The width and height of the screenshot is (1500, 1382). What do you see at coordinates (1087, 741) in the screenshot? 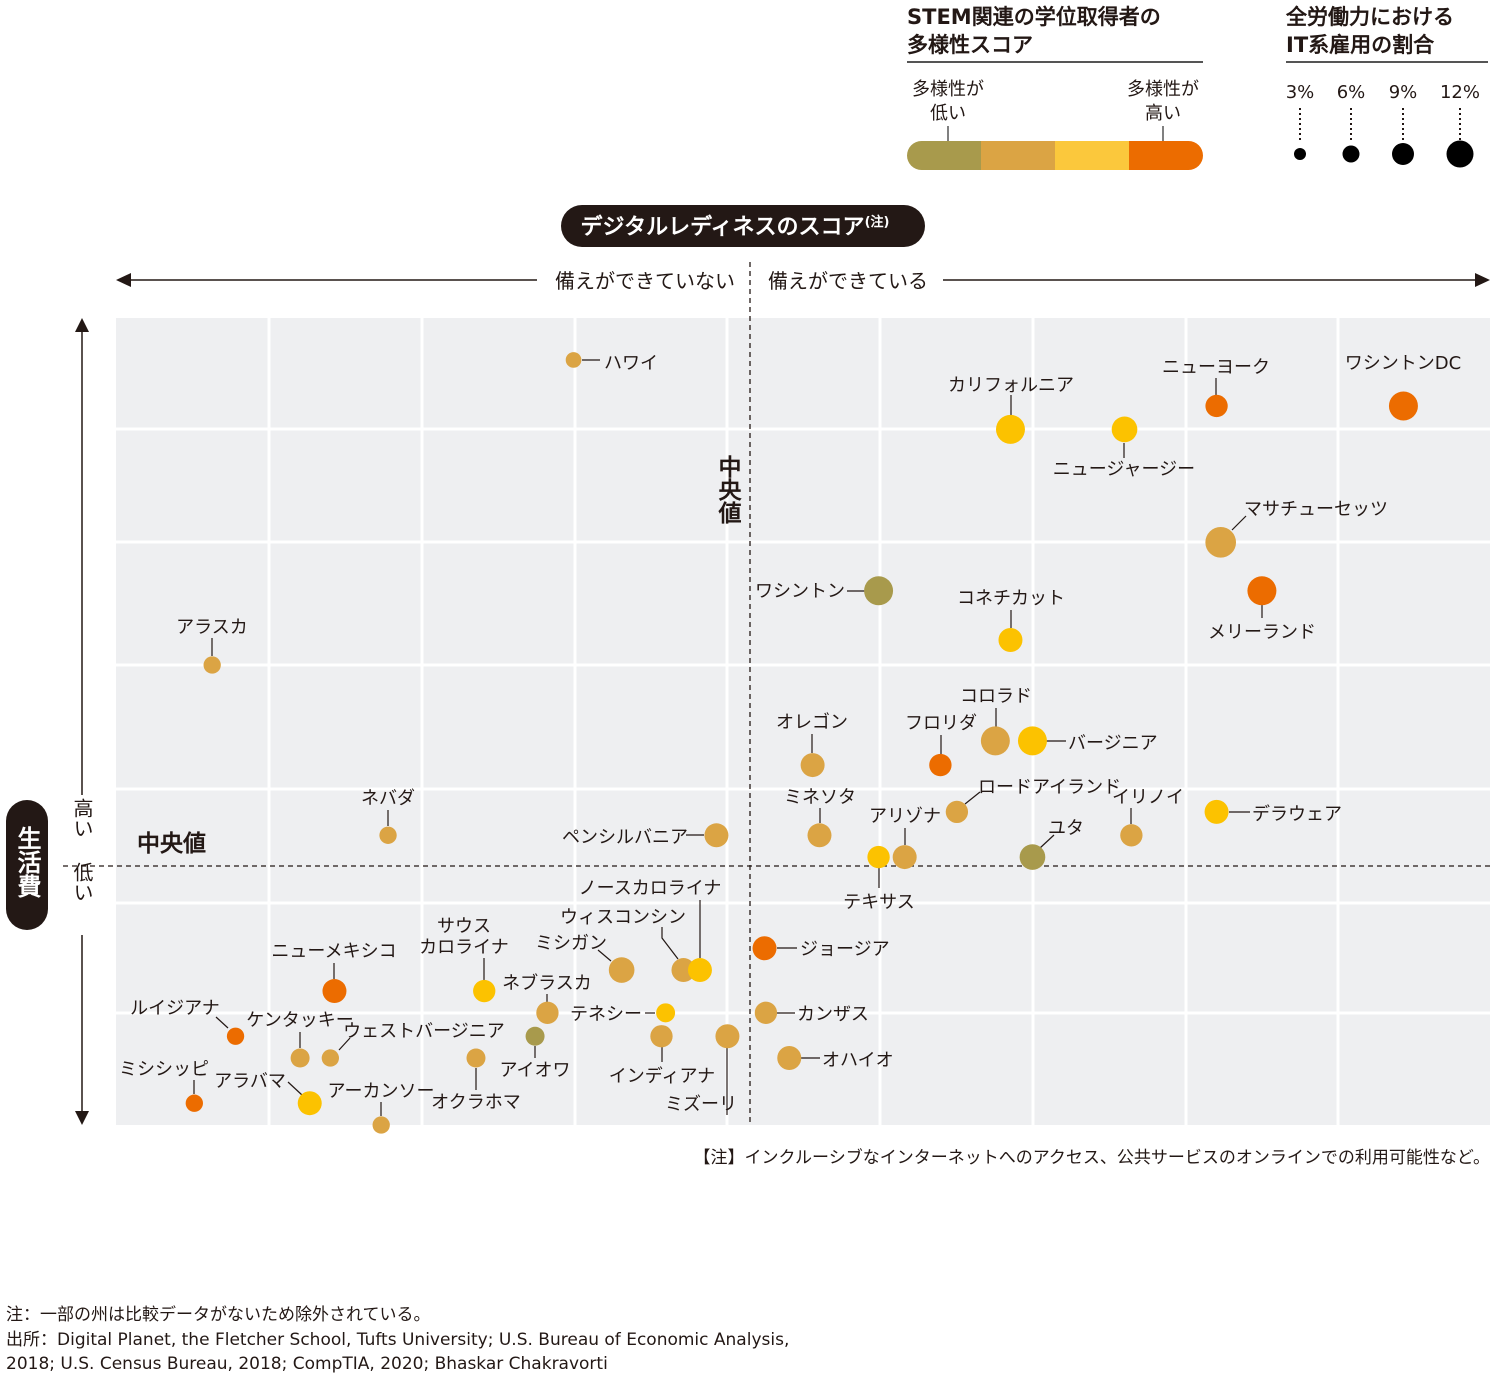
I see `data-point-group: バージニア` at bounding box center [1087, 741].